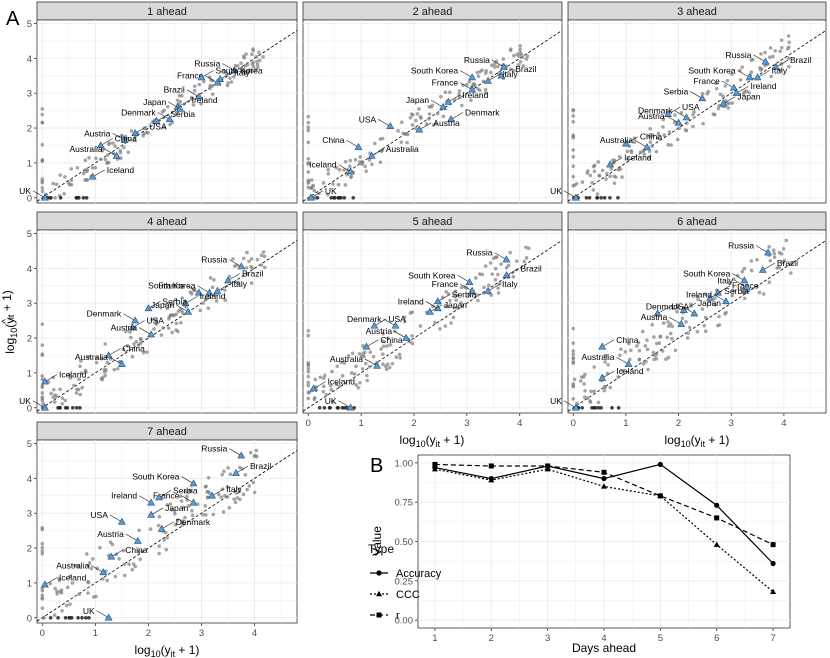  What do you see at coordinates (167, 12) in the screenshot?
I see `facet-title: 1 ahead` at bounding box center [167, 12].